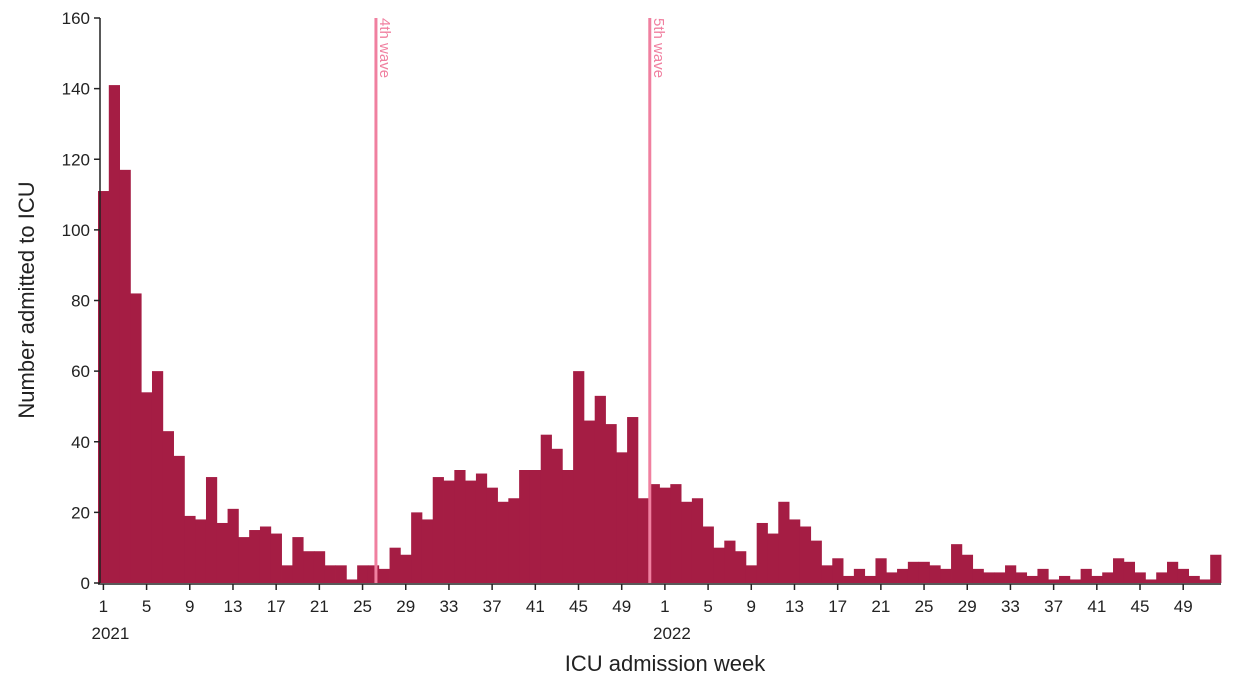 This screenshot has height=688, width=1235. What do you see at coordinates (85, 583) in the screenshot?
I see `y-tick-label: 0` at bounding box center [85, 583].